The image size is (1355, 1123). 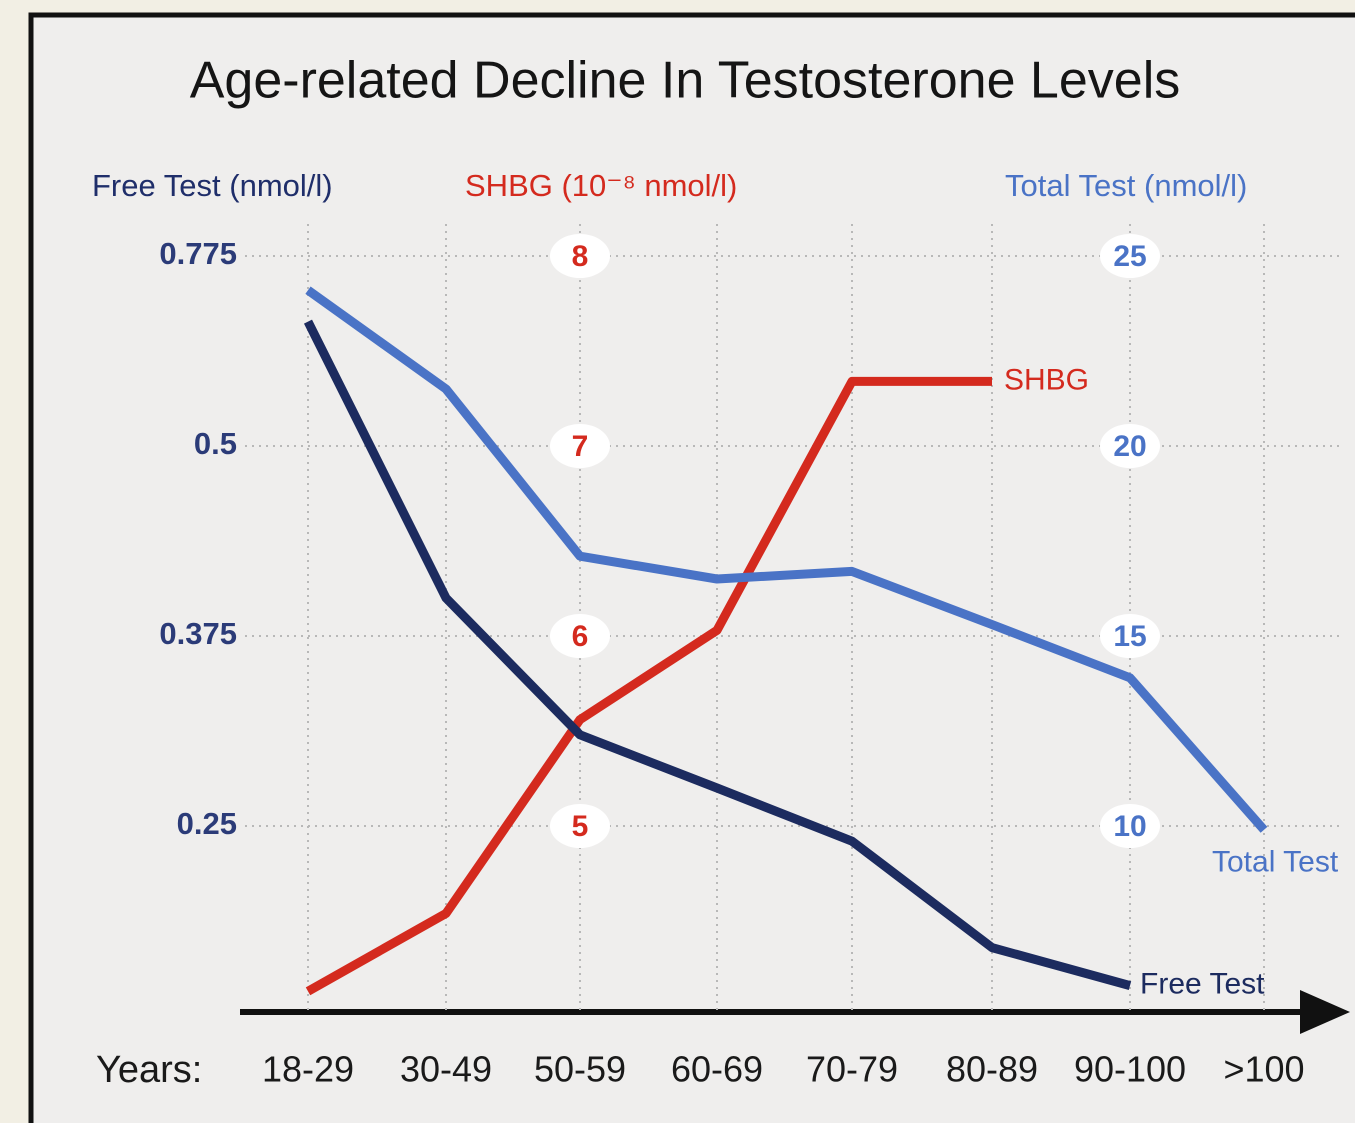 What do you see at coordinates (308, 1069) in the screenshot?
I see `x-tick-label: 18-29` at bounding box center [308, 1069].